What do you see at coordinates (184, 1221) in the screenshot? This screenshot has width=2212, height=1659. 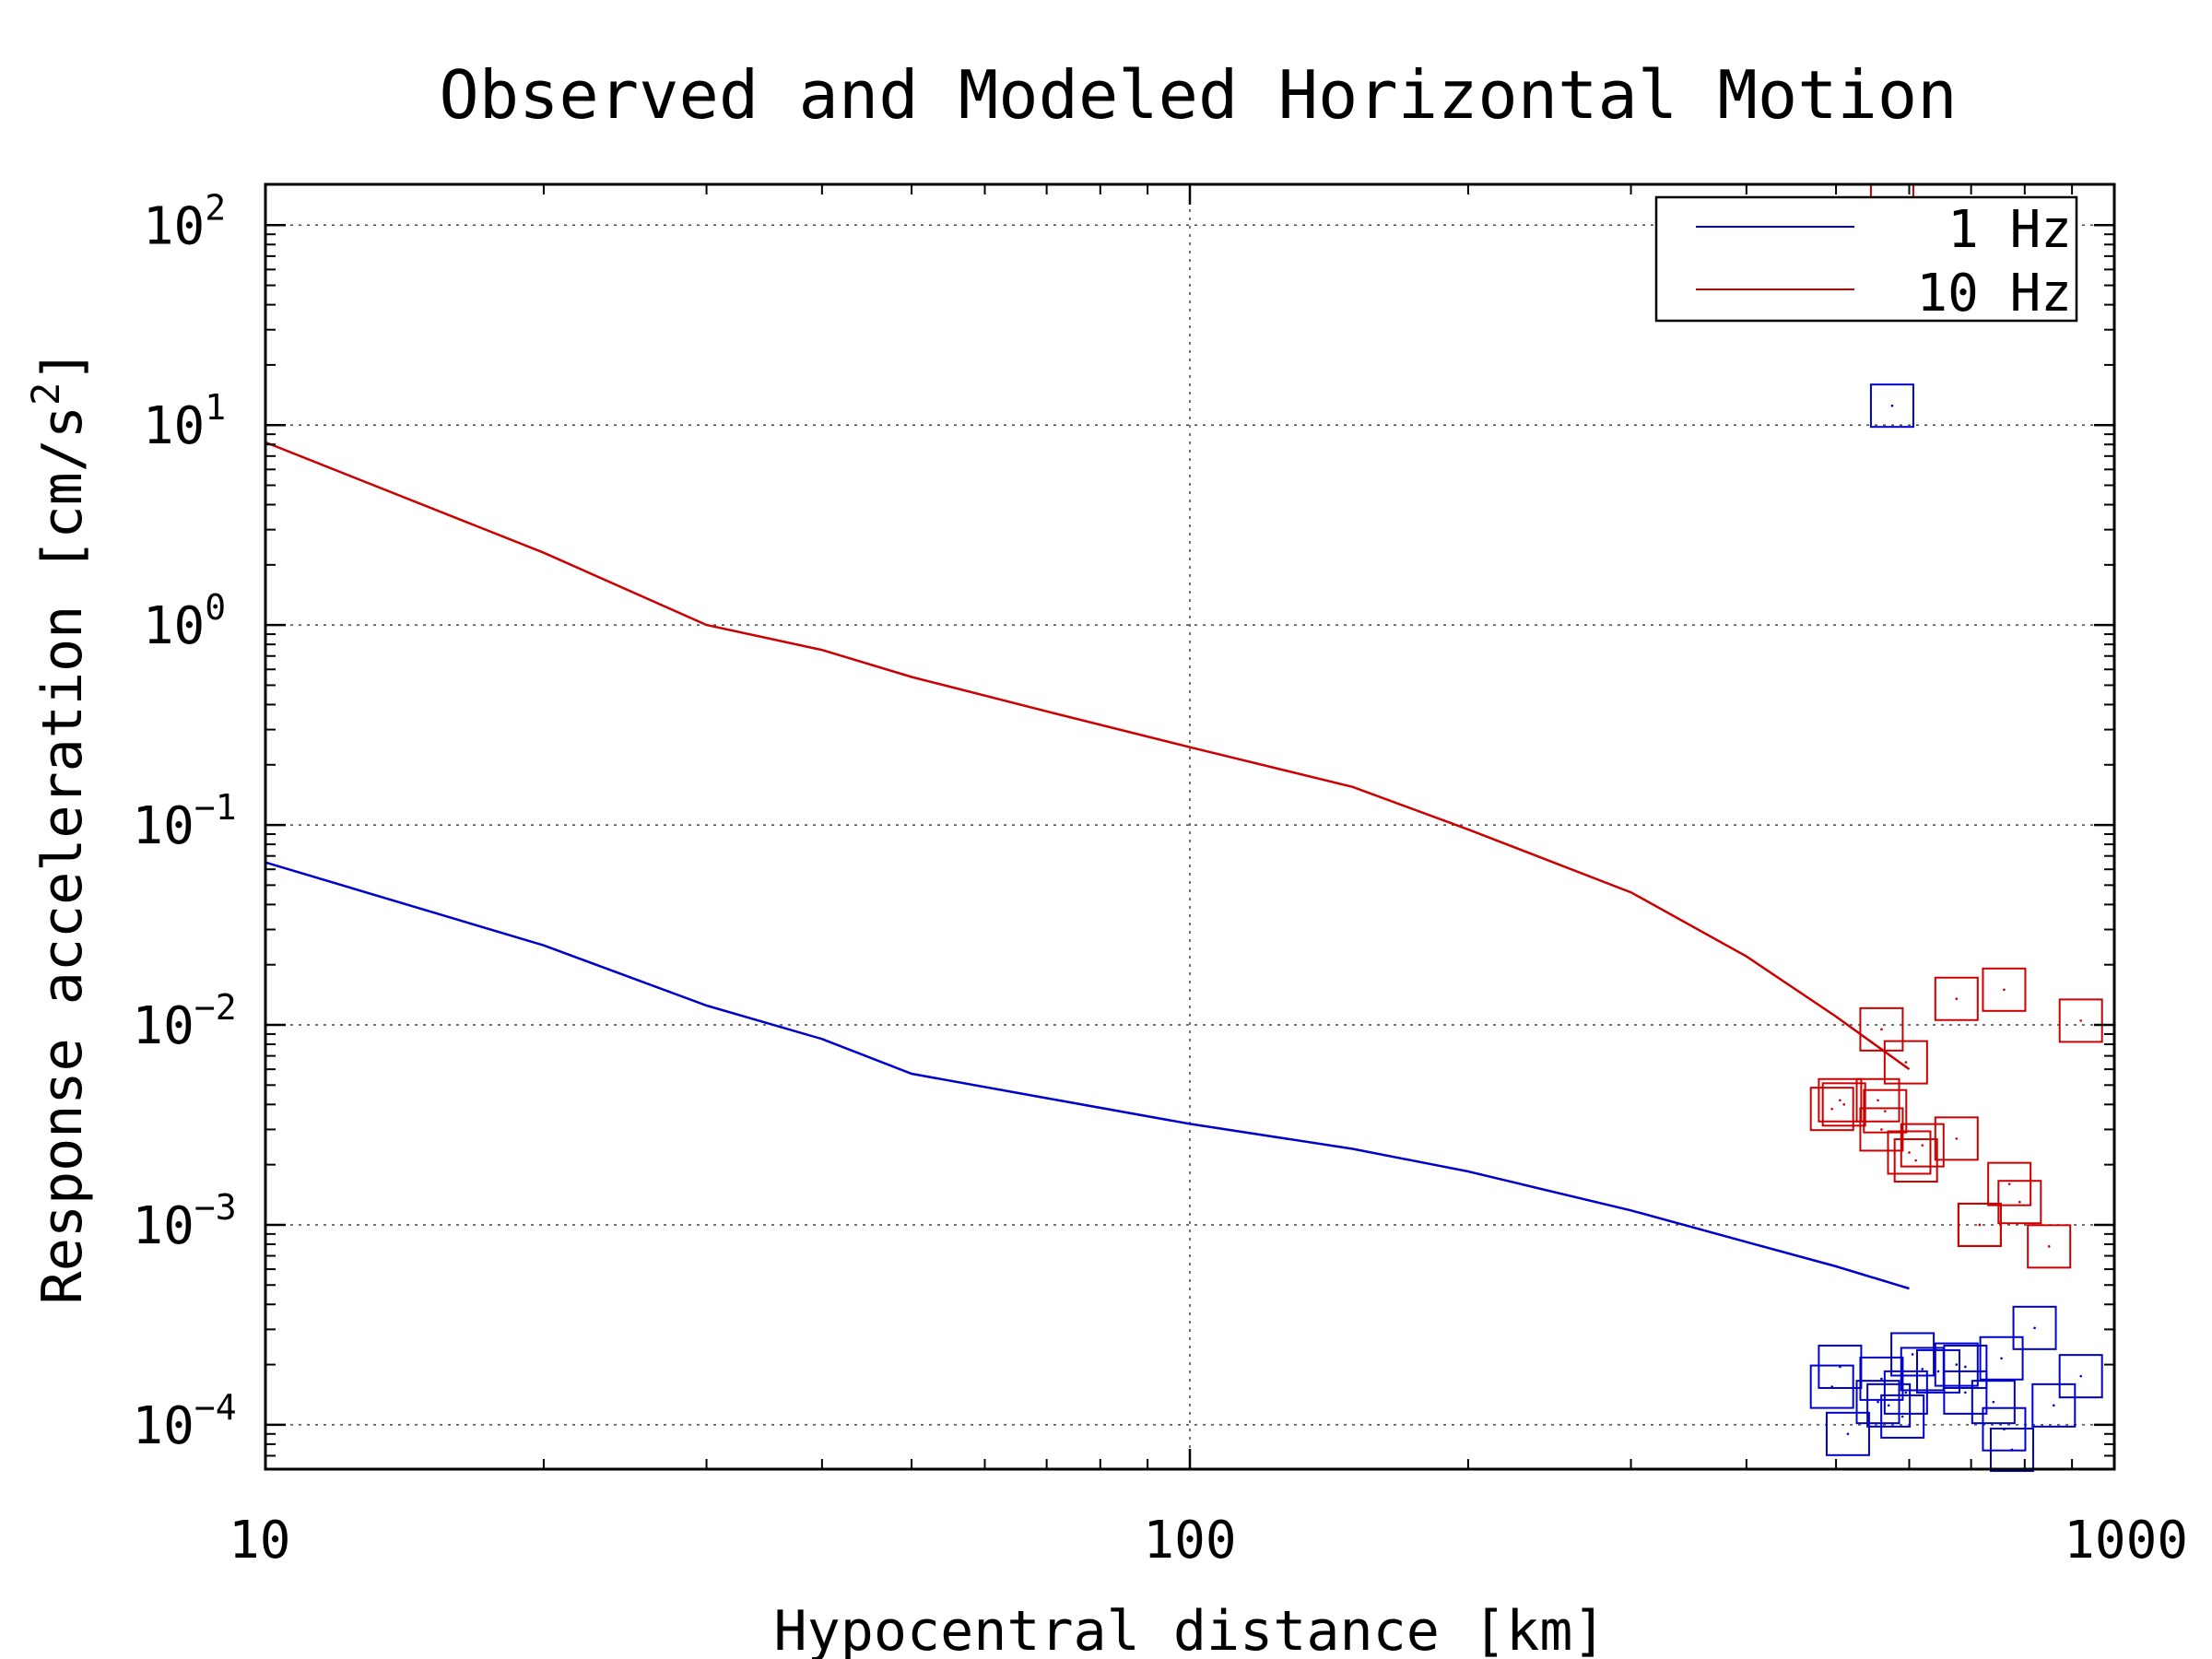 I see `y-tick-label: 10⁻³` at bounding box center [184, 1221].